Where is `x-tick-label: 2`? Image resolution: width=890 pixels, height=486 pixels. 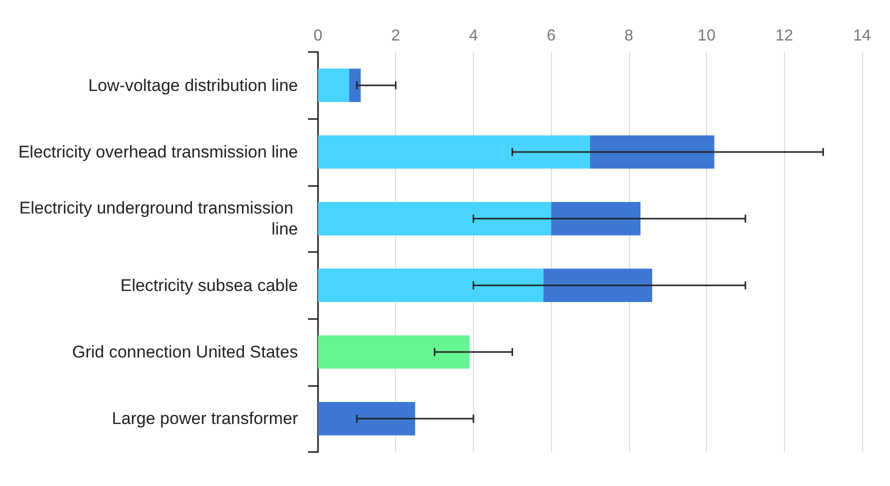
x-tick-label: 2 is located at coordinates (395, 36).